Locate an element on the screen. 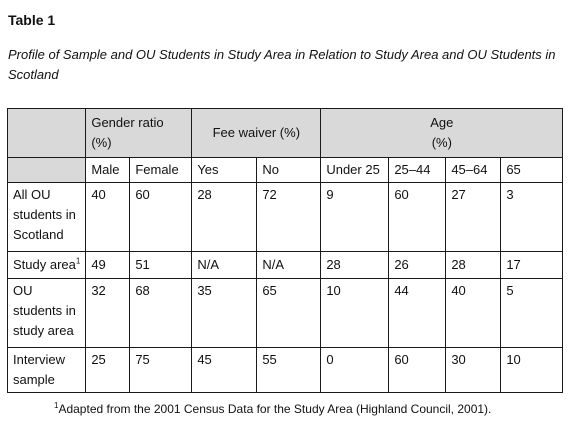  subheader-male: Male is located at coordinates (108, 170).